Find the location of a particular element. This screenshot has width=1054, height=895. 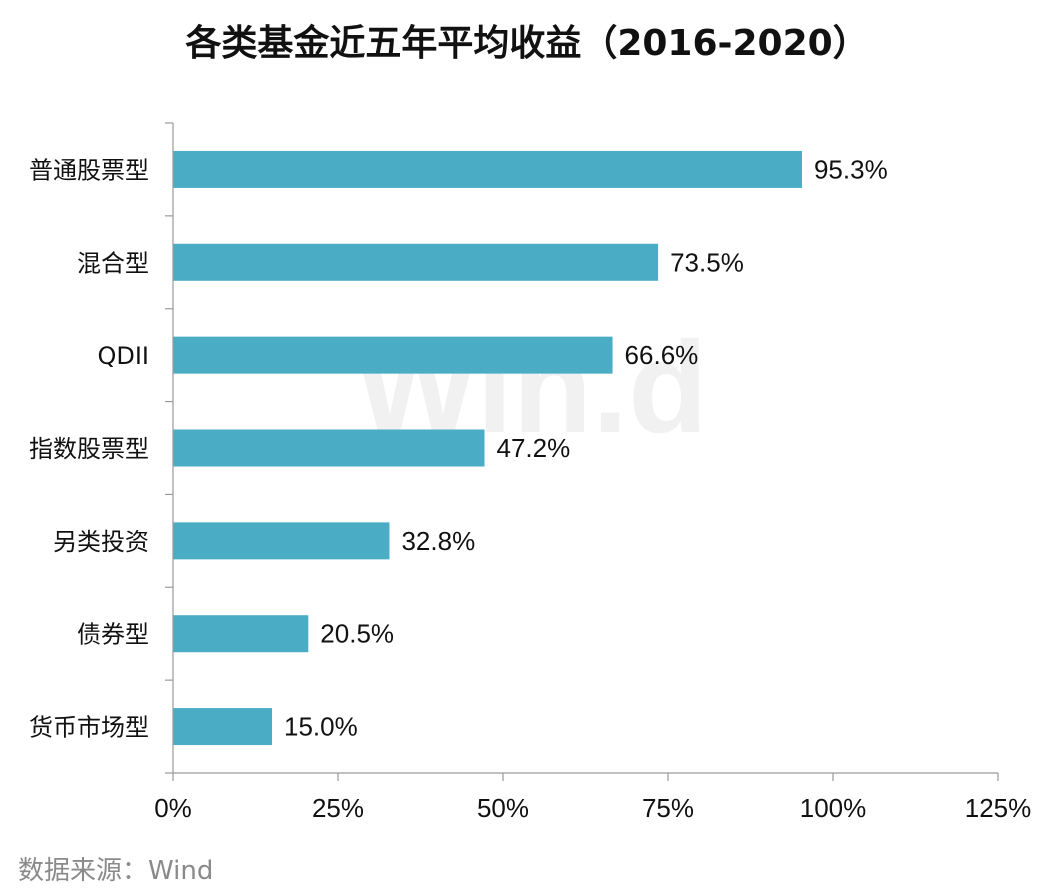

category-label-4: 另类投资 is located at coordinates (101, 542).